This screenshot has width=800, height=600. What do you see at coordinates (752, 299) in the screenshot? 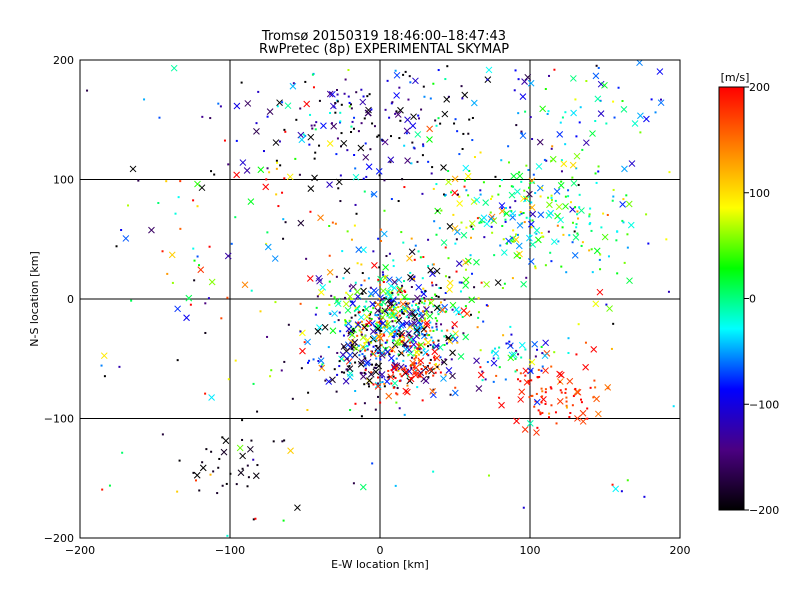
I see `colorbar-tick-label: 0` at bounding box center [752, 299].